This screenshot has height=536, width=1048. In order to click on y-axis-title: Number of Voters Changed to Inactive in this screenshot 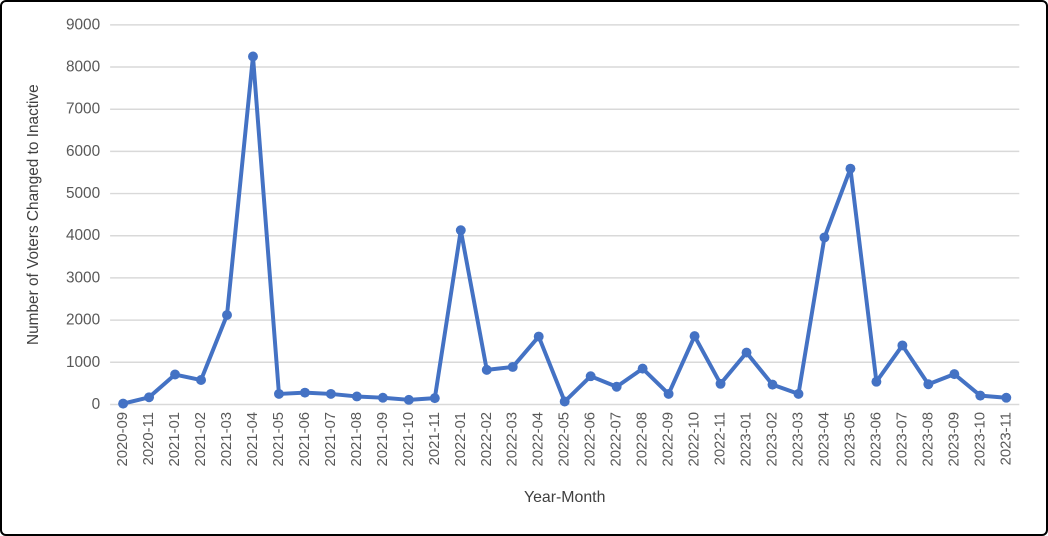, I will do `click(33, 214)`.